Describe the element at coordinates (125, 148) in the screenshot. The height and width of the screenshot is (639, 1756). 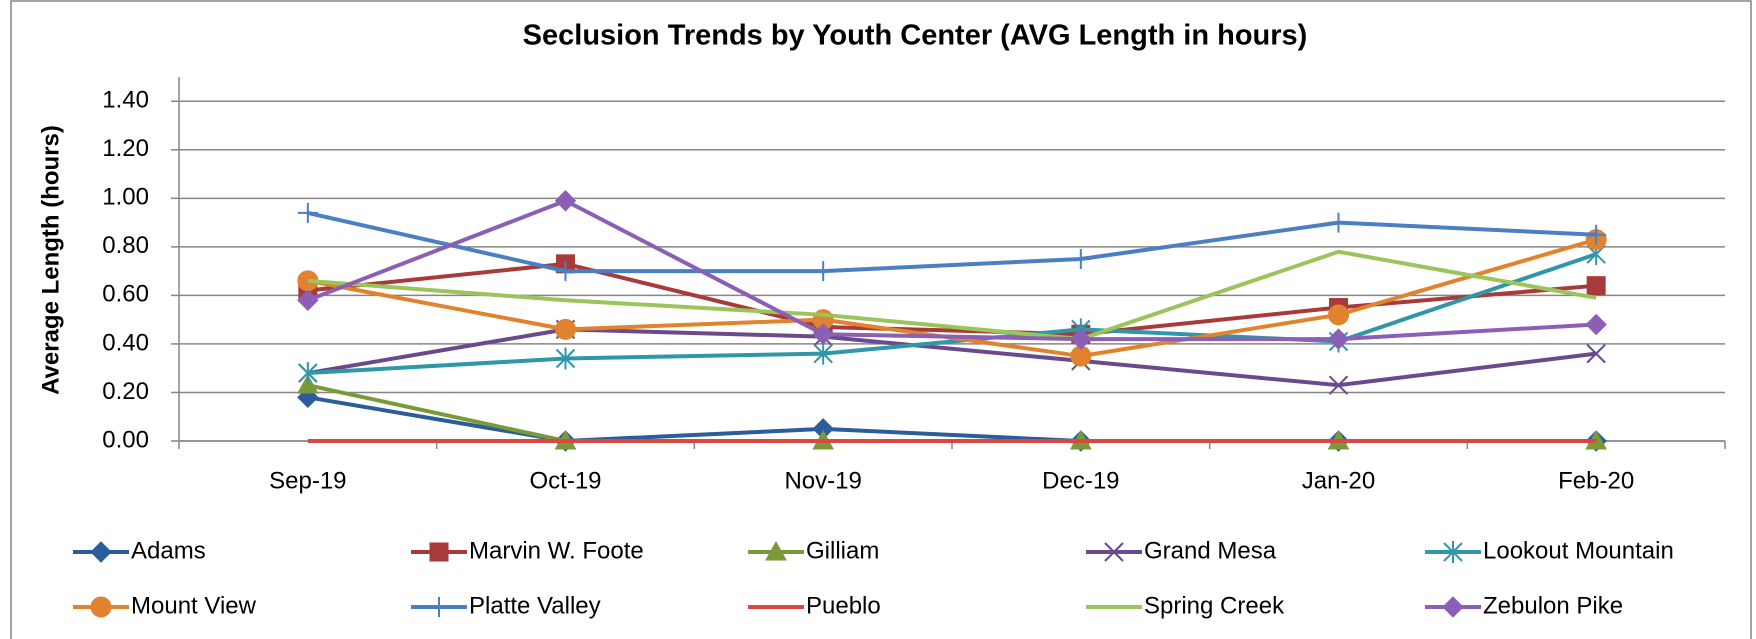
I see `y-tick-label: 1.20` at that location.